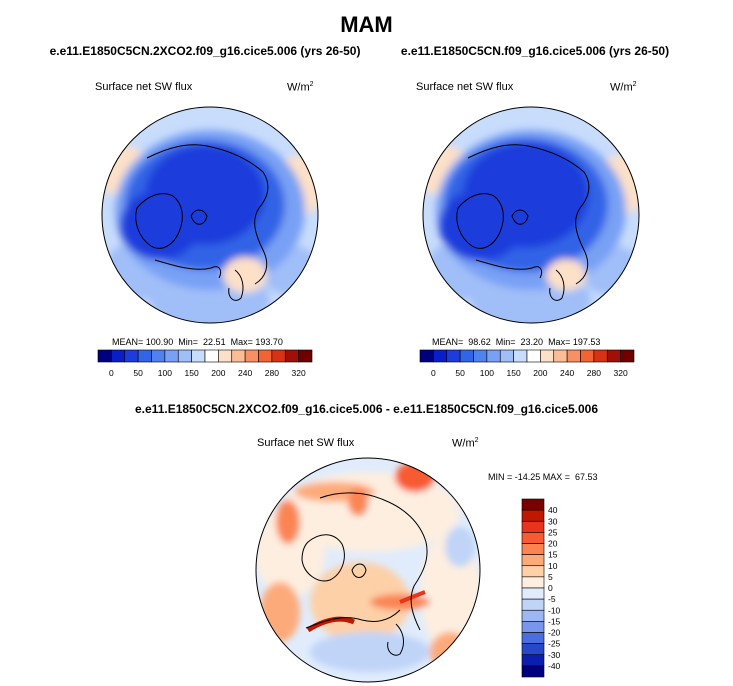 The width and height of the screenshot is (733, 686). What do you see at coordinates (550, 577) in the screenshot?
I see `colorbar-tick-label: 5` at bounding box center [550, 577].